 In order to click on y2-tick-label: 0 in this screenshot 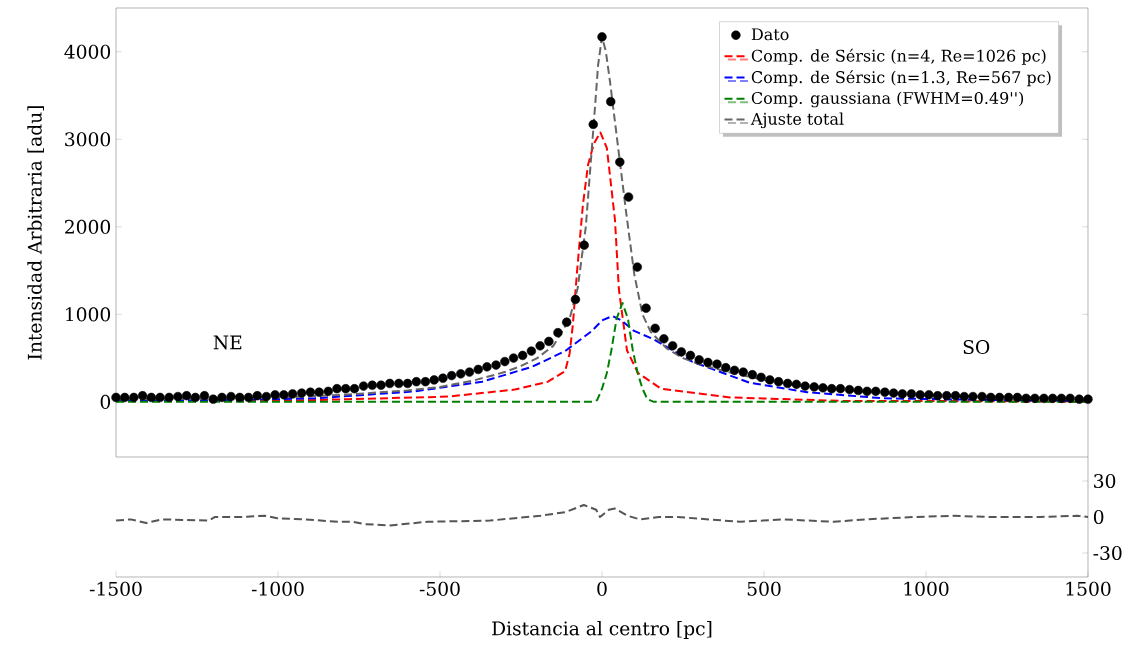, I will do `click(1098, 517)`.